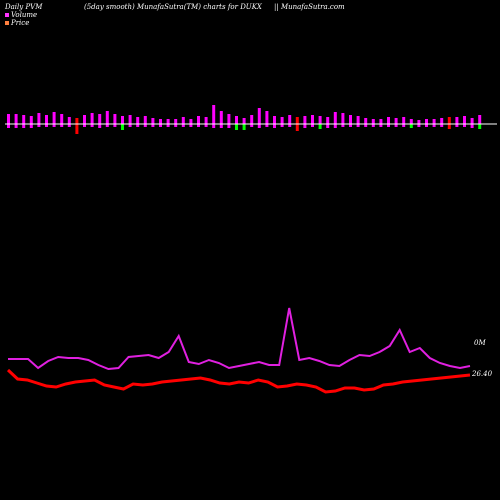  What do you see at coordinates (21, 15) in the screenshot?
I see `legend-volume: Volume` at bounding box center [21, 15].